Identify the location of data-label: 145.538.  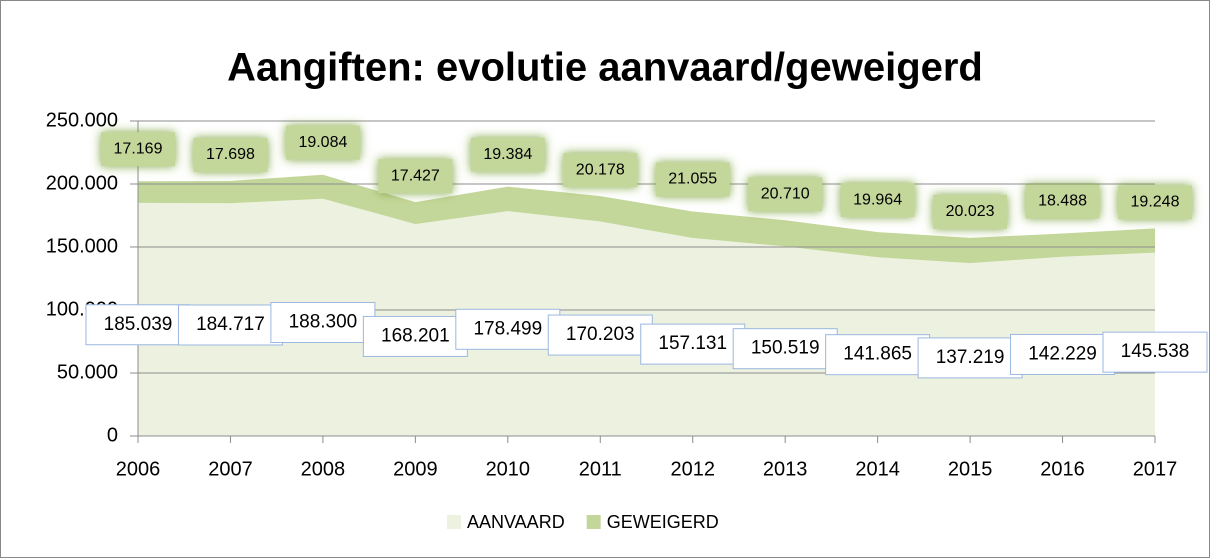
(1155, 352).